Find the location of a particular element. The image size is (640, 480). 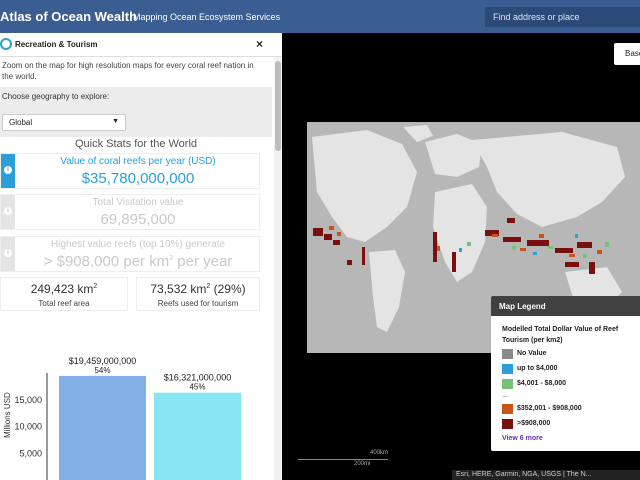

mid-value-reefs is located at coordinates (465, 241).